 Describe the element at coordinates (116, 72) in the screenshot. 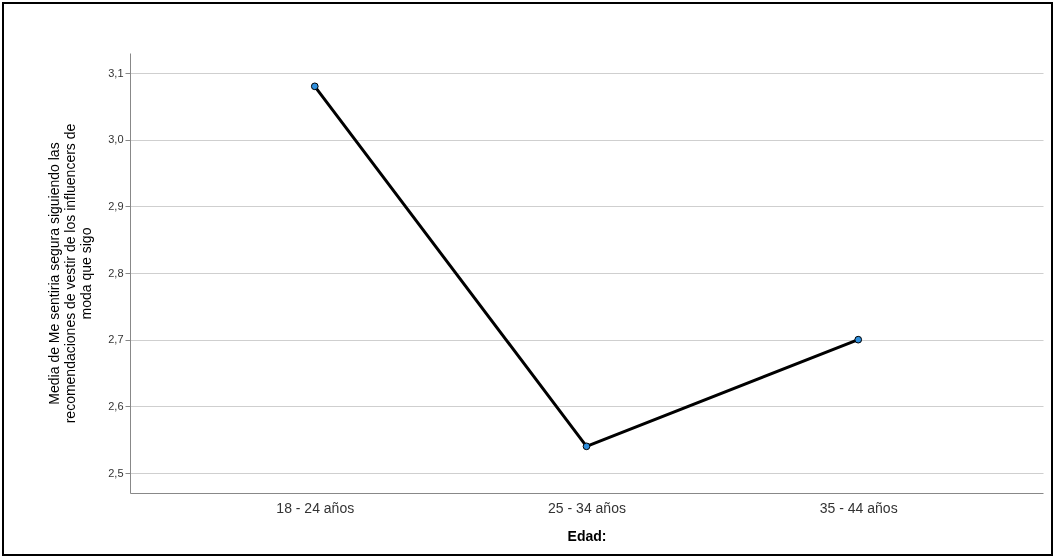

I see `y-tick-label: 3,1` at that location.